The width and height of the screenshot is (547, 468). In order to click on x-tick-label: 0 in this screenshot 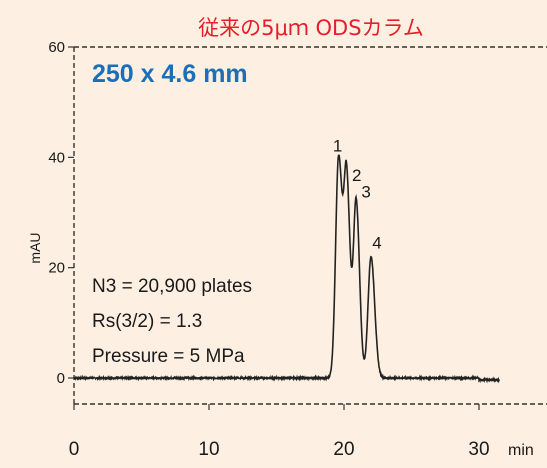, I will do `click(74, 449)`.